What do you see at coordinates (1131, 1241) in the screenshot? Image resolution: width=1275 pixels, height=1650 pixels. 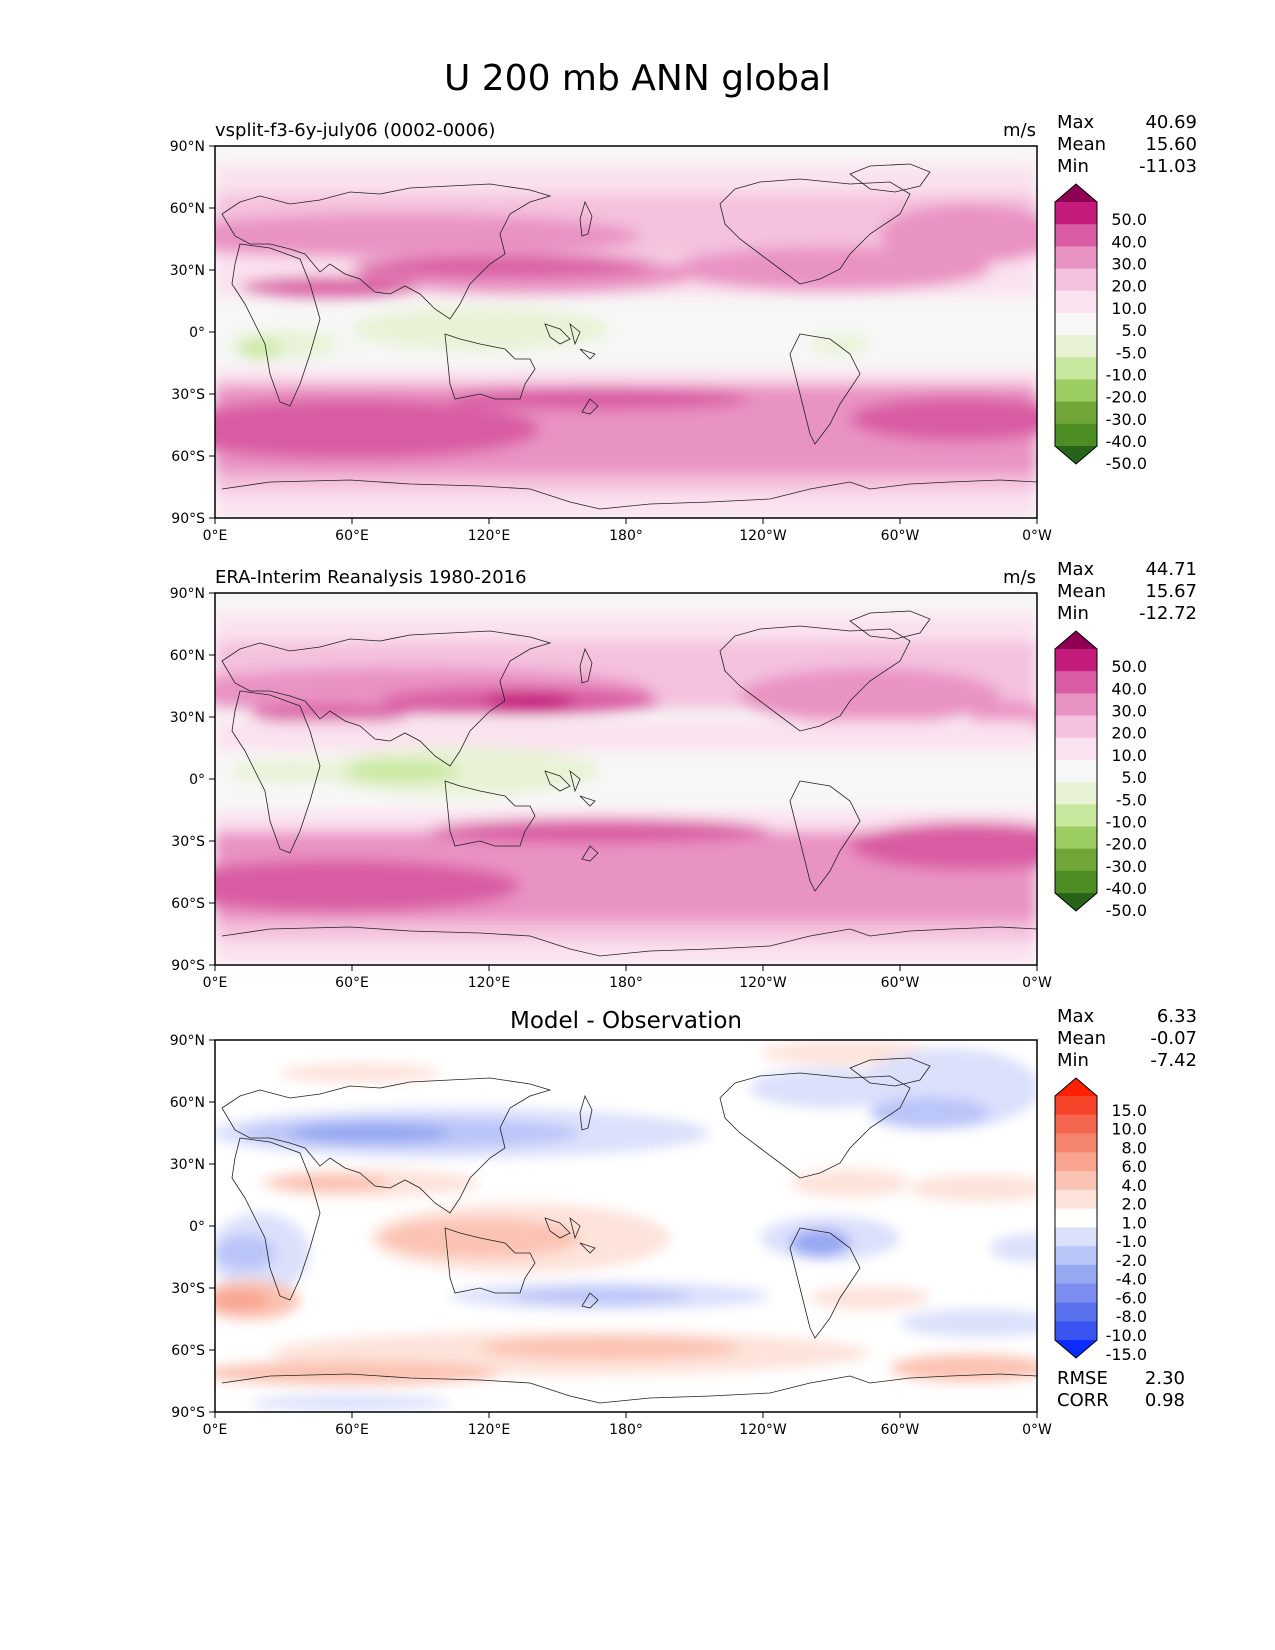 I see `colorbar-tick-label: -1.0` at bounding box center [1131, 1241].